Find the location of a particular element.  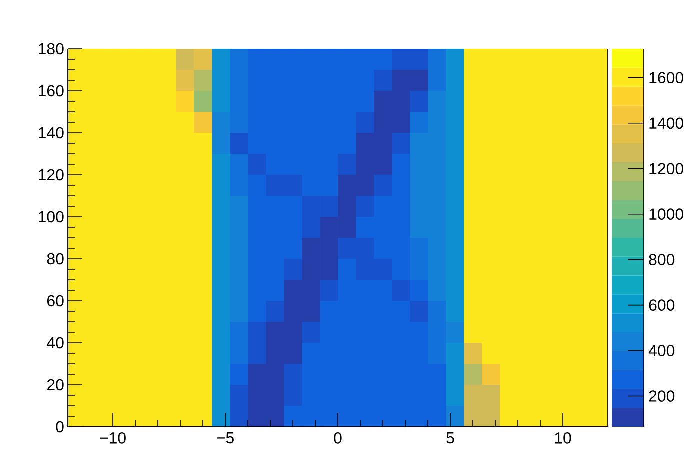

y-tick-label: 160 is located at coordinates (51, 91).